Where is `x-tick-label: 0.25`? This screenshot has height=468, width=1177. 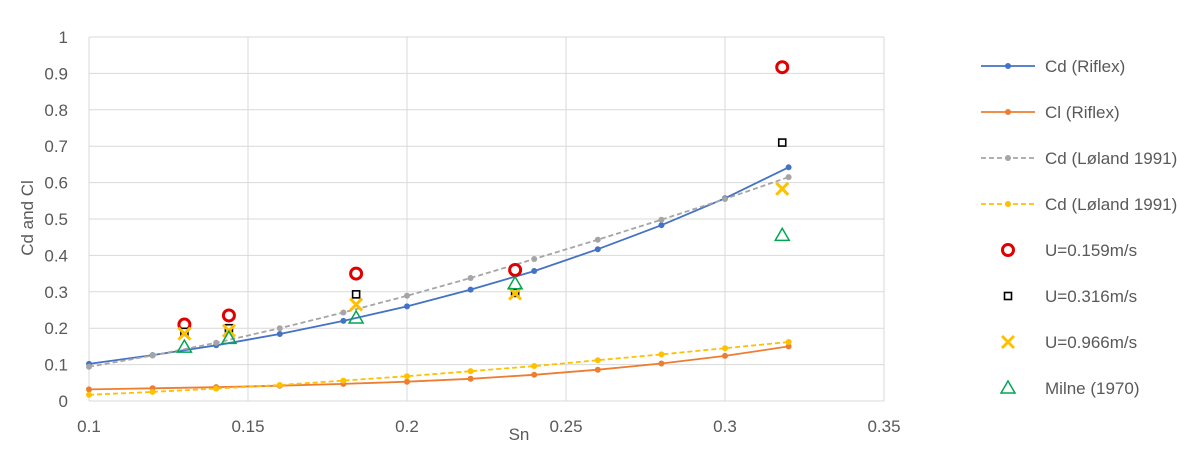
x-tick-label: 0.25 is located at coordinates (565, 426).